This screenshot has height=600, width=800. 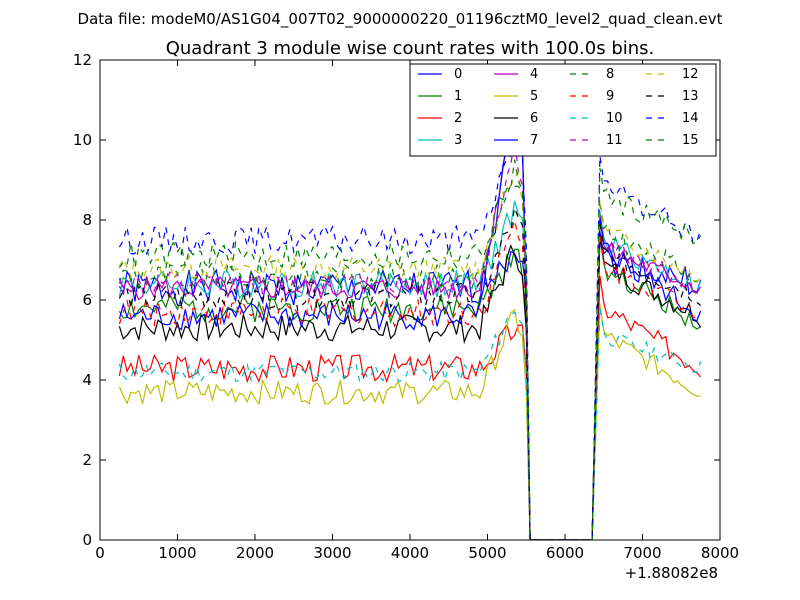 What do you see at coordinates (534, 96) in the screenshot?
I see `legend-label-5: 5` at bounding box center [534, 96].